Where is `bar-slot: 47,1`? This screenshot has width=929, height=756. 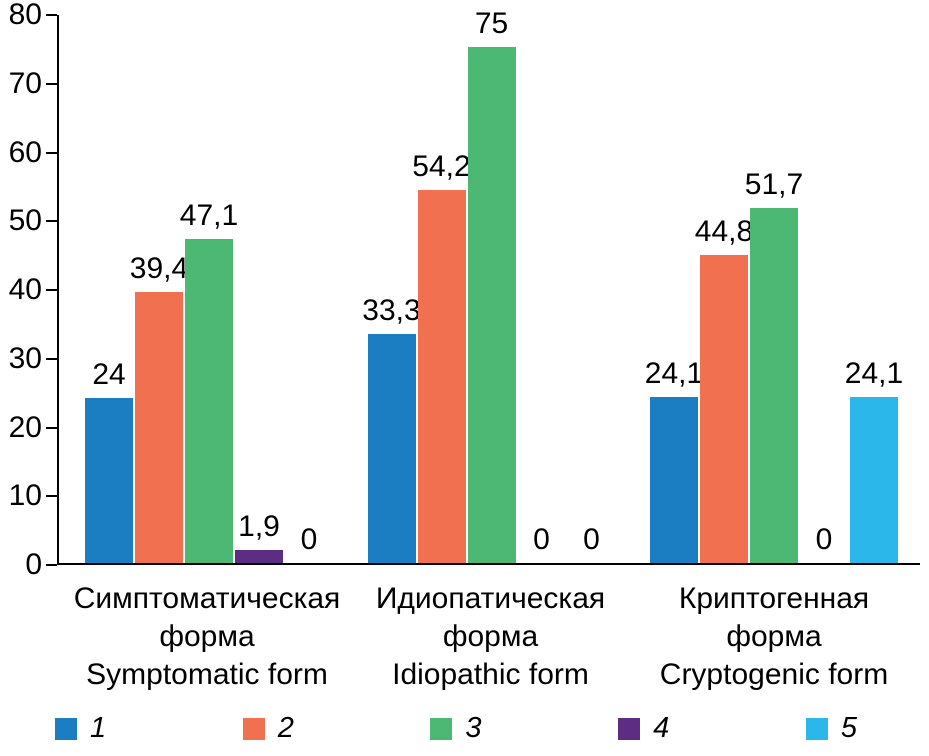
bar-slot: 47,1 is located at coordinates (209, 289).